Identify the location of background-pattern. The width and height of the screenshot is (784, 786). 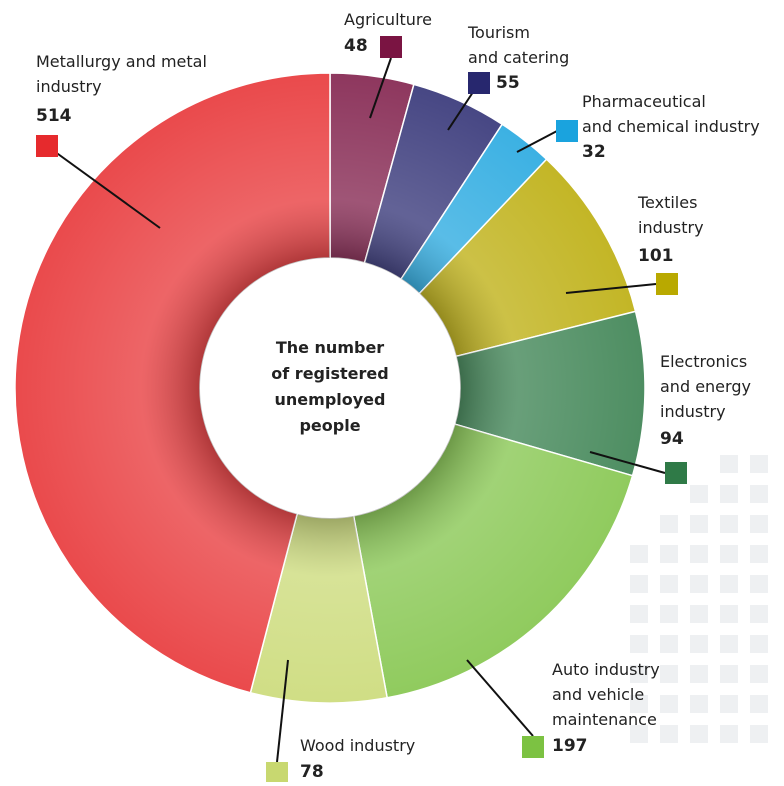
(699, 599).